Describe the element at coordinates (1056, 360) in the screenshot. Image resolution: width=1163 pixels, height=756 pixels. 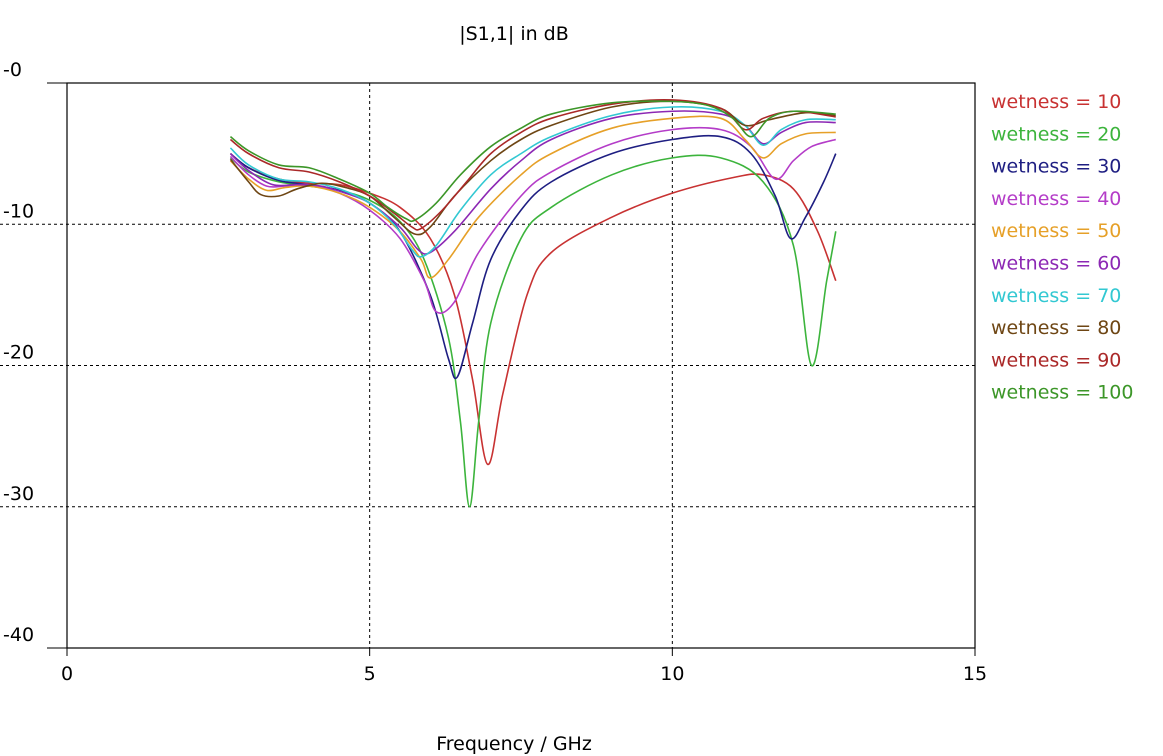
I see `legend-entry: wetness = 90` at that location.